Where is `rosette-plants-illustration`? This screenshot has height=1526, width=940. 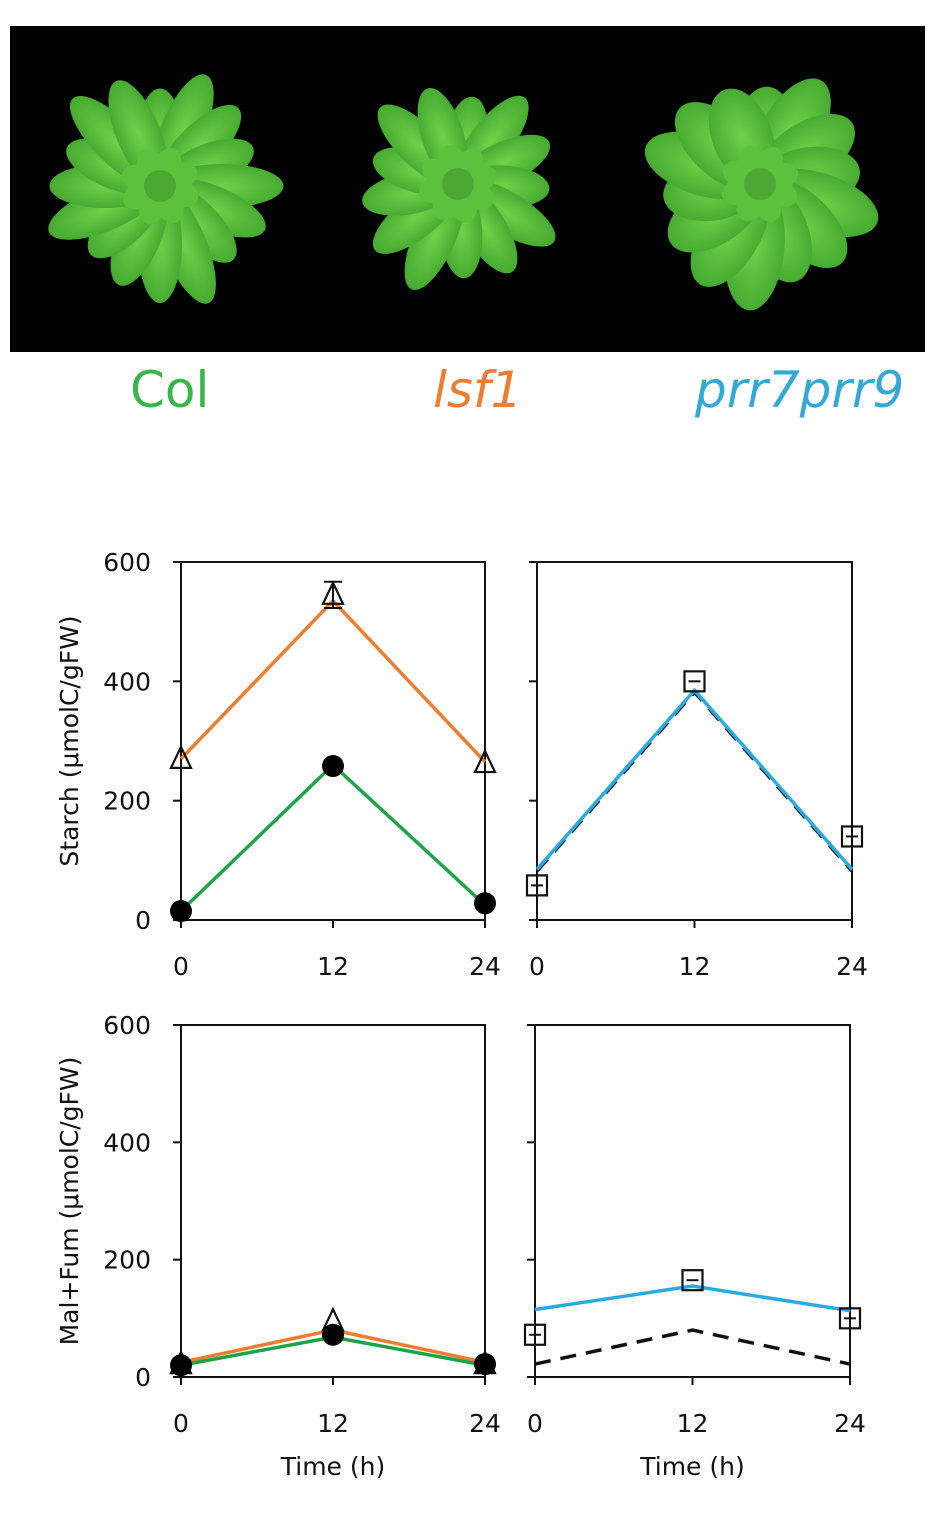 rosette-plants-illustration is located at coordinates (463, 192).